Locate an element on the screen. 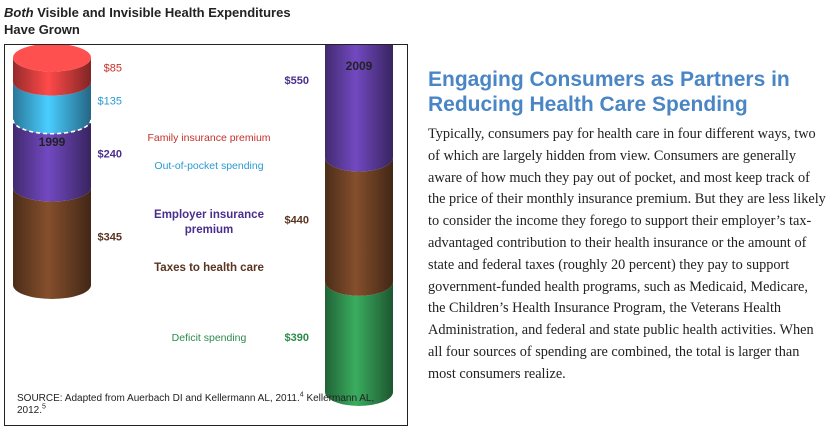 The width and height of the screenshot is (832, 430). hidden-cost-divider-1999 is located at coordinates (52, 127).